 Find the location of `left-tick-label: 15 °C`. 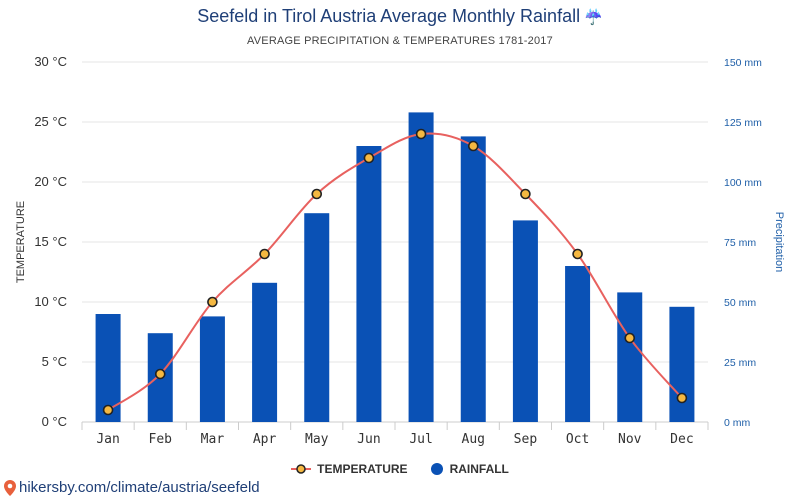

left-tick-label: 15 °C is located at coordinates (50, 241).